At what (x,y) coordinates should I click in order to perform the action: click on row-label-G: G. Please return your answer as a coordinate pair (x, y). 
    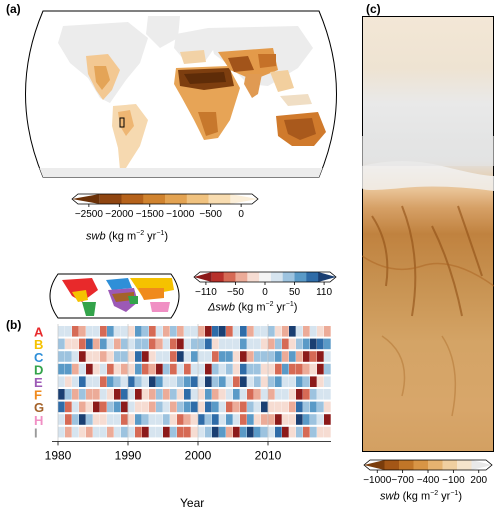
    Looking at the image, I should click on (39, 407).